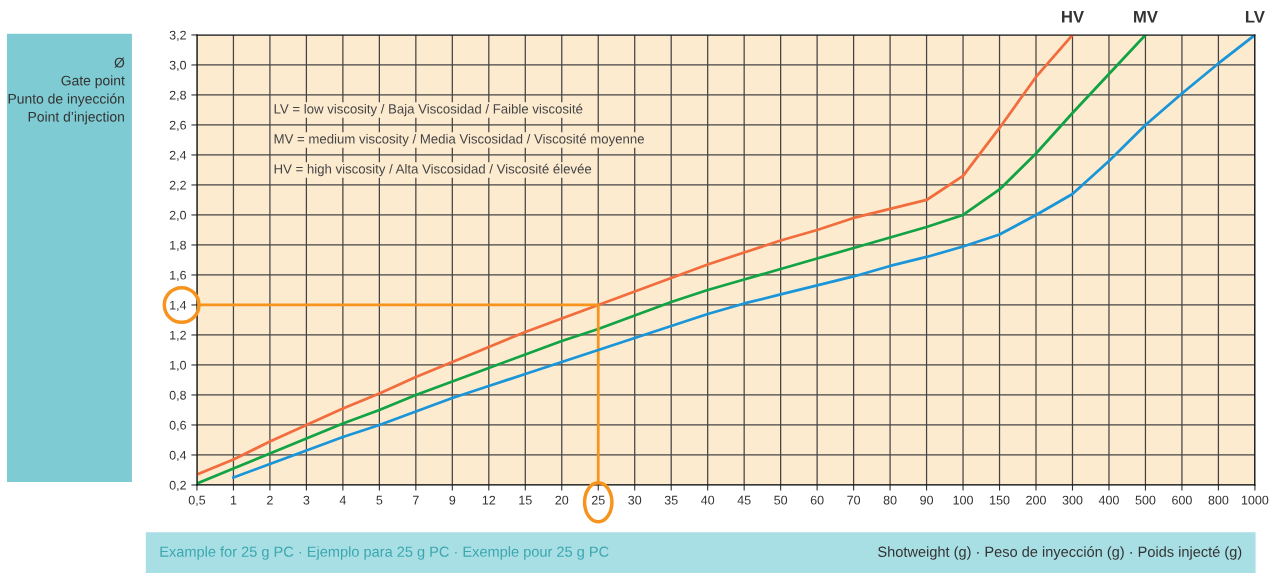 The height and width of the screenshot is (573, 1274). What do you see at coordinates (927, 500) in the screenshot?
I see `x-tick-label: 90` at bounding box center [927, 500].